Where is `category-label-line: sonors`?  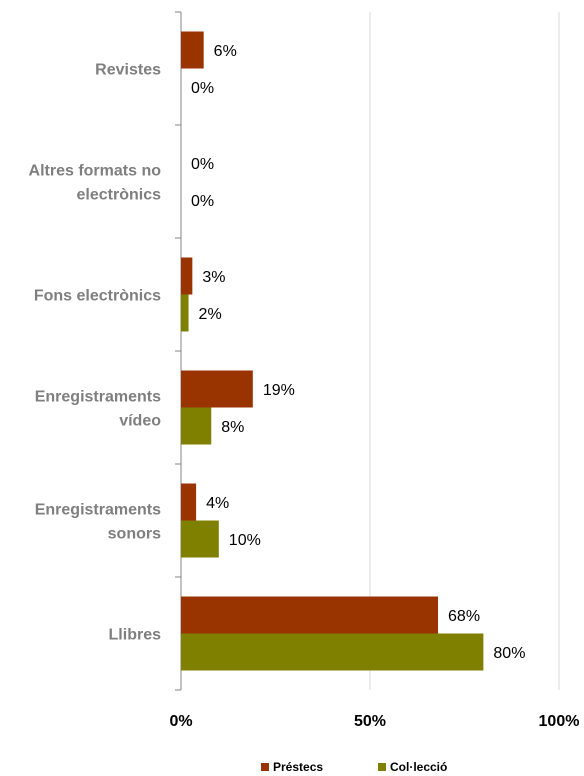 category-label-line: sonors is located at coordinates (134, 534).